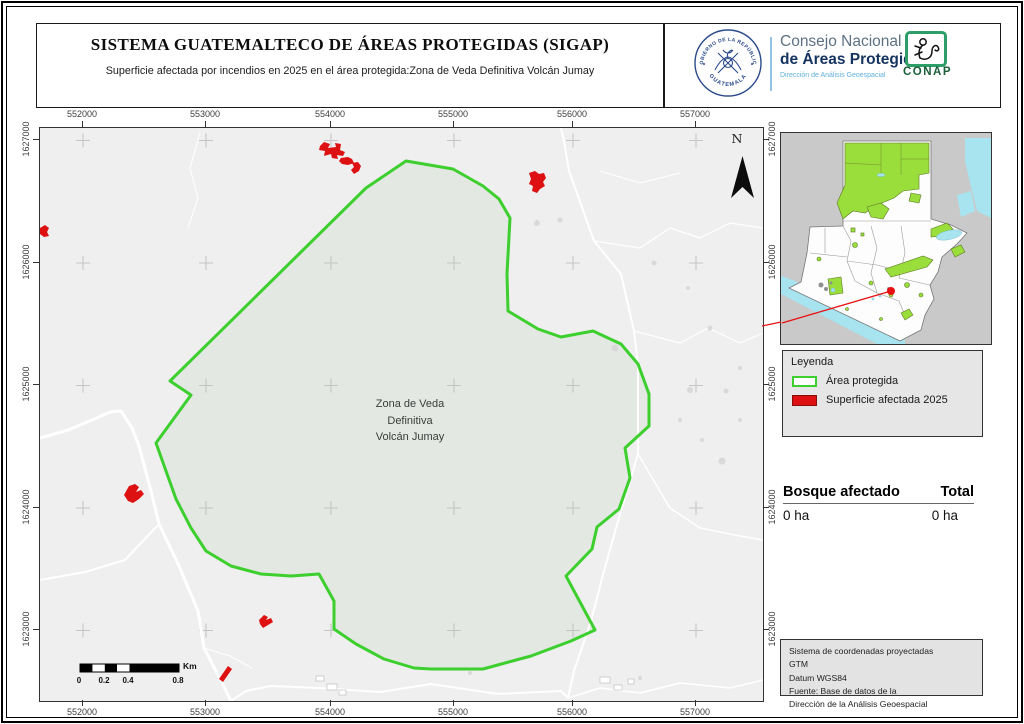  Describe the element at coordinates (896, 237) in the screenshot. I see `inset-lakes` at that location.